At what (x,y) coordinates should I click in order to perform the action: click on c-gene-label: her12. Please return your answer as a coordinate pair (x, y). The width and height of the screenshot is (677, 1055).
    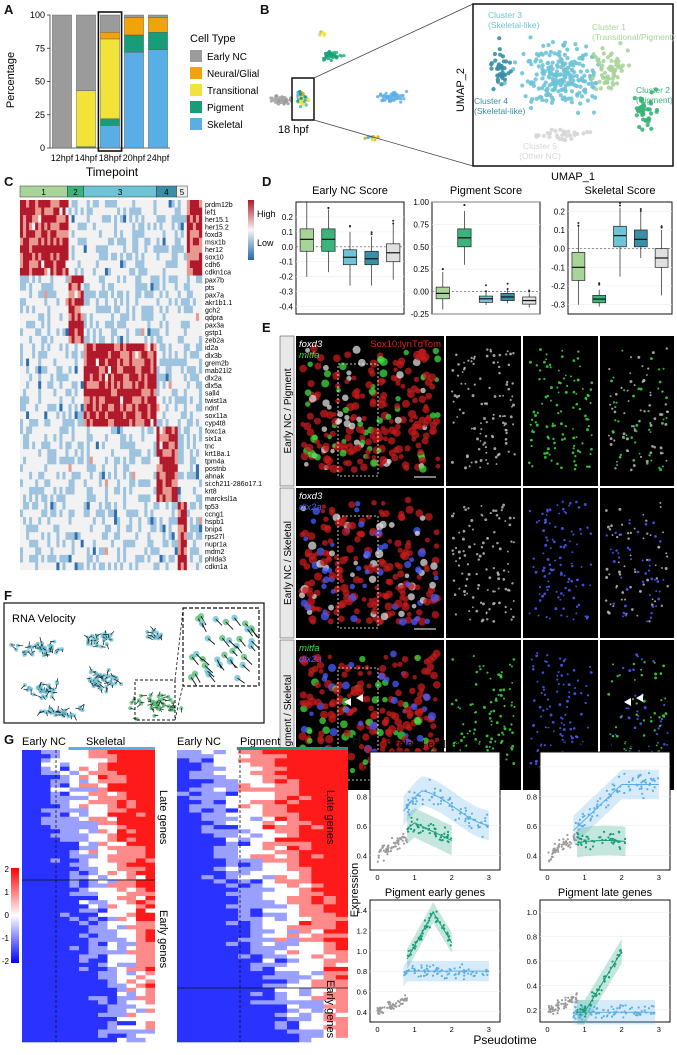
    Looking at the image, I should click on (214, 250).